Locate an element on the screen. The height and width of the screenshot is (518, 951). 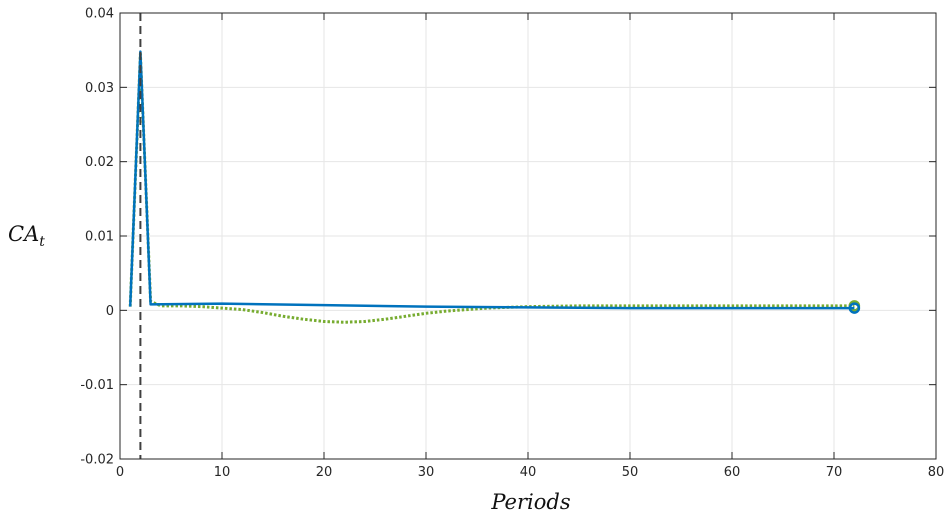
y-tick-label: 0.04 is located at coordinates (99, 14).